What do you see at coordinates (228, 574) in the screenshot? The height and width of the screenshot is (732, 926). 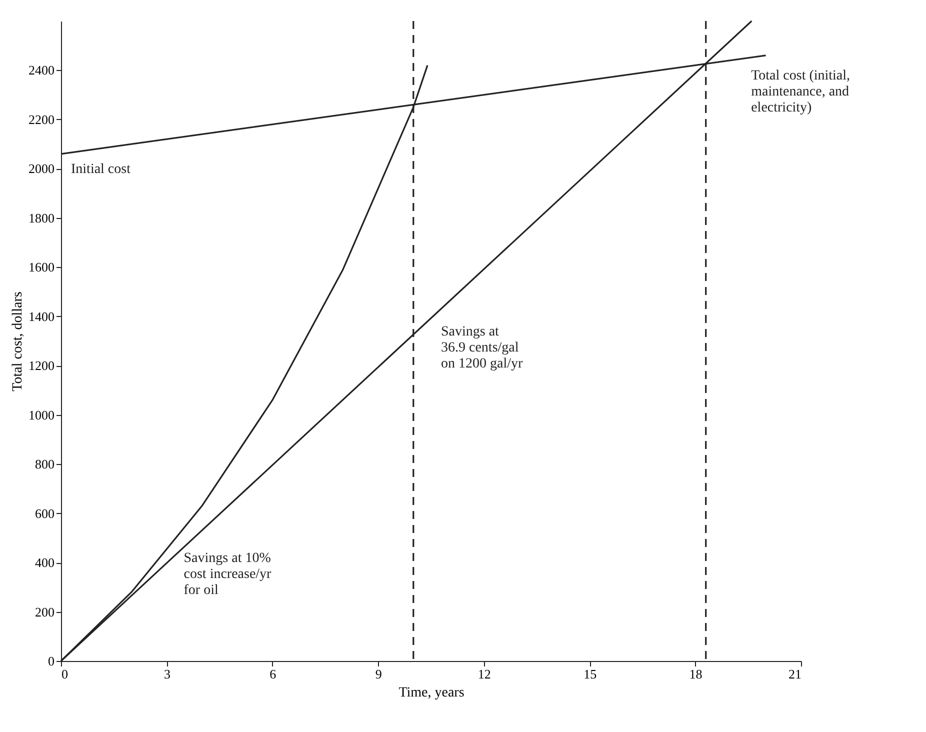 I see `annotation: Savings at 10% cost increase/yr for oil` at bounding box center [228, 574].